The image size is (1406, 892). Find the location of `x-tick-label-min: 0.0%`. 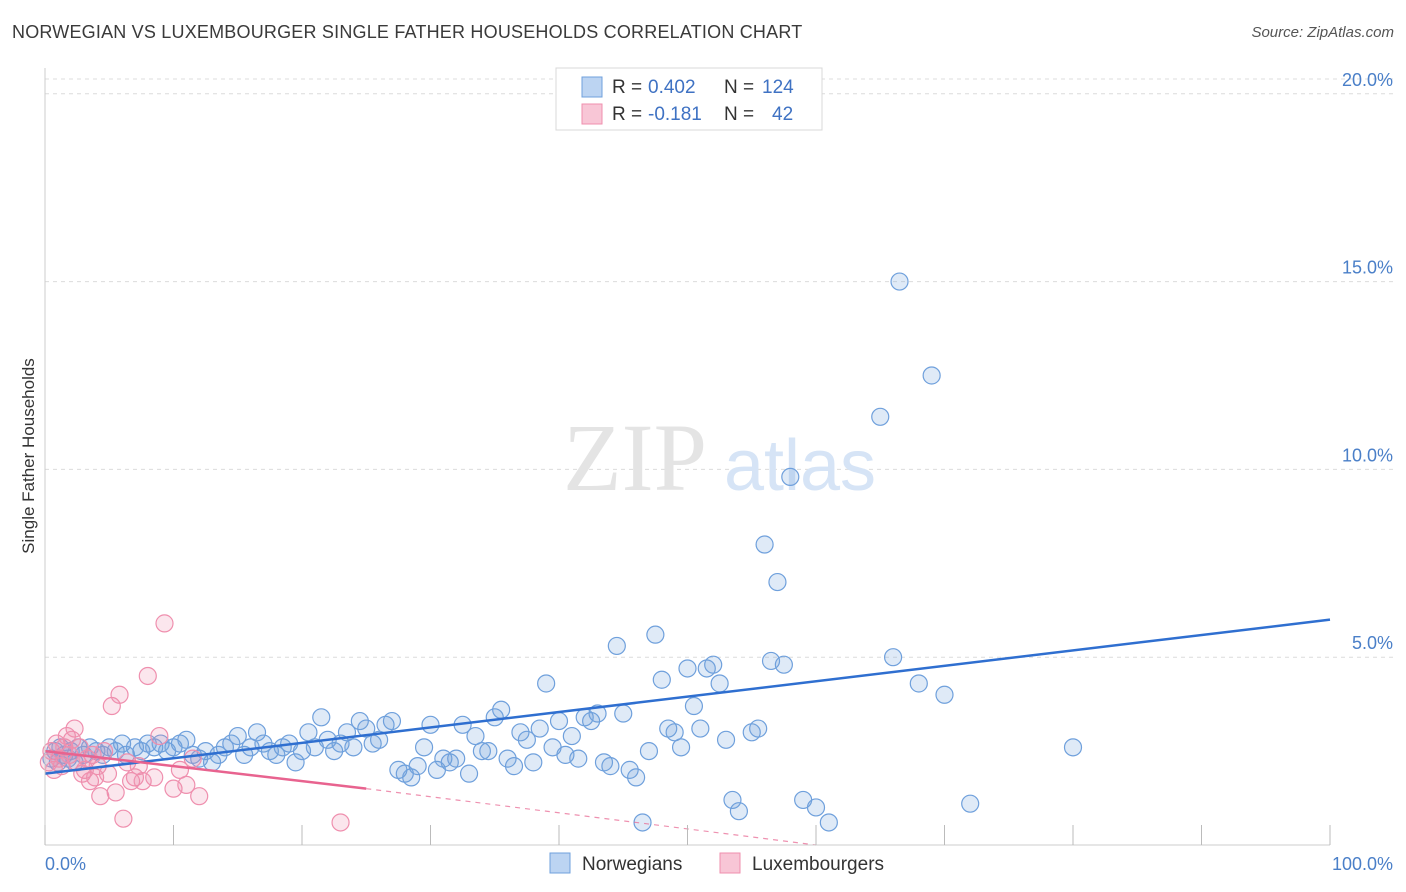

x-tick-label-min: 0.0% is located at coordinates (65, 864).